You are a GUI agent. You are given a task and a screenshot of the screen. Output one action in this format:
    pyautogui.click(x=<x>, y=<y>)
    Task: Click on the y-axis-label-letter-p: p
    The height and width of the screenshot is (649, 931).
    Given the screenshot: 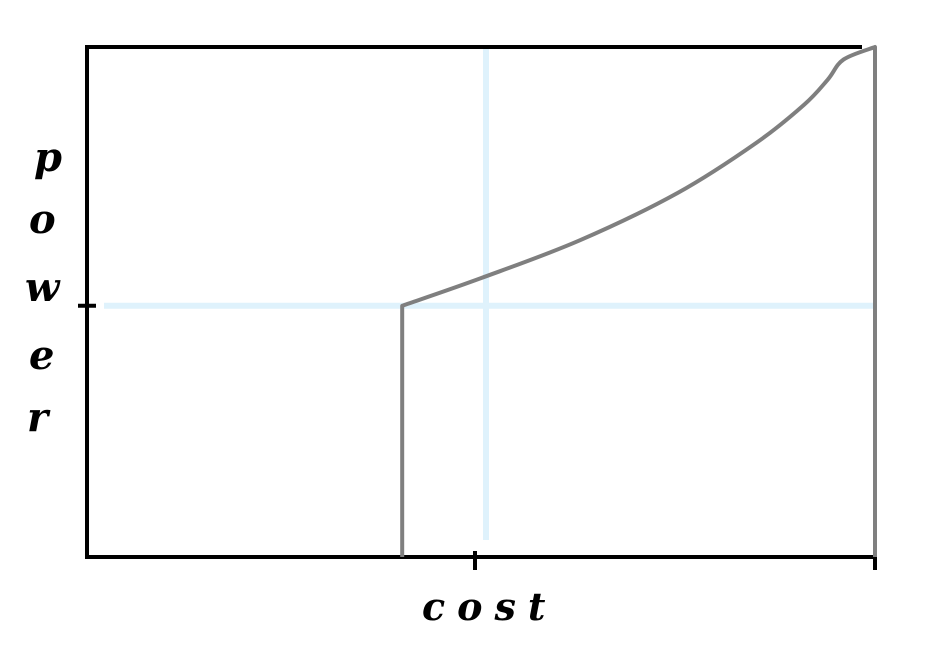 What is the action you would take?
    pyautogui.click(x=48, y=157)
    